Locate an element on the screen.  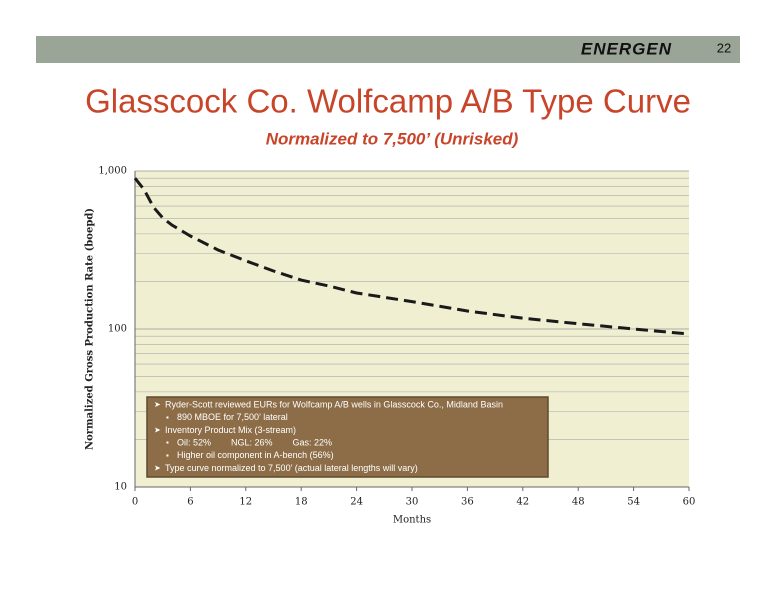
x-tick-label: 30 is located at coordinates (412, 502).